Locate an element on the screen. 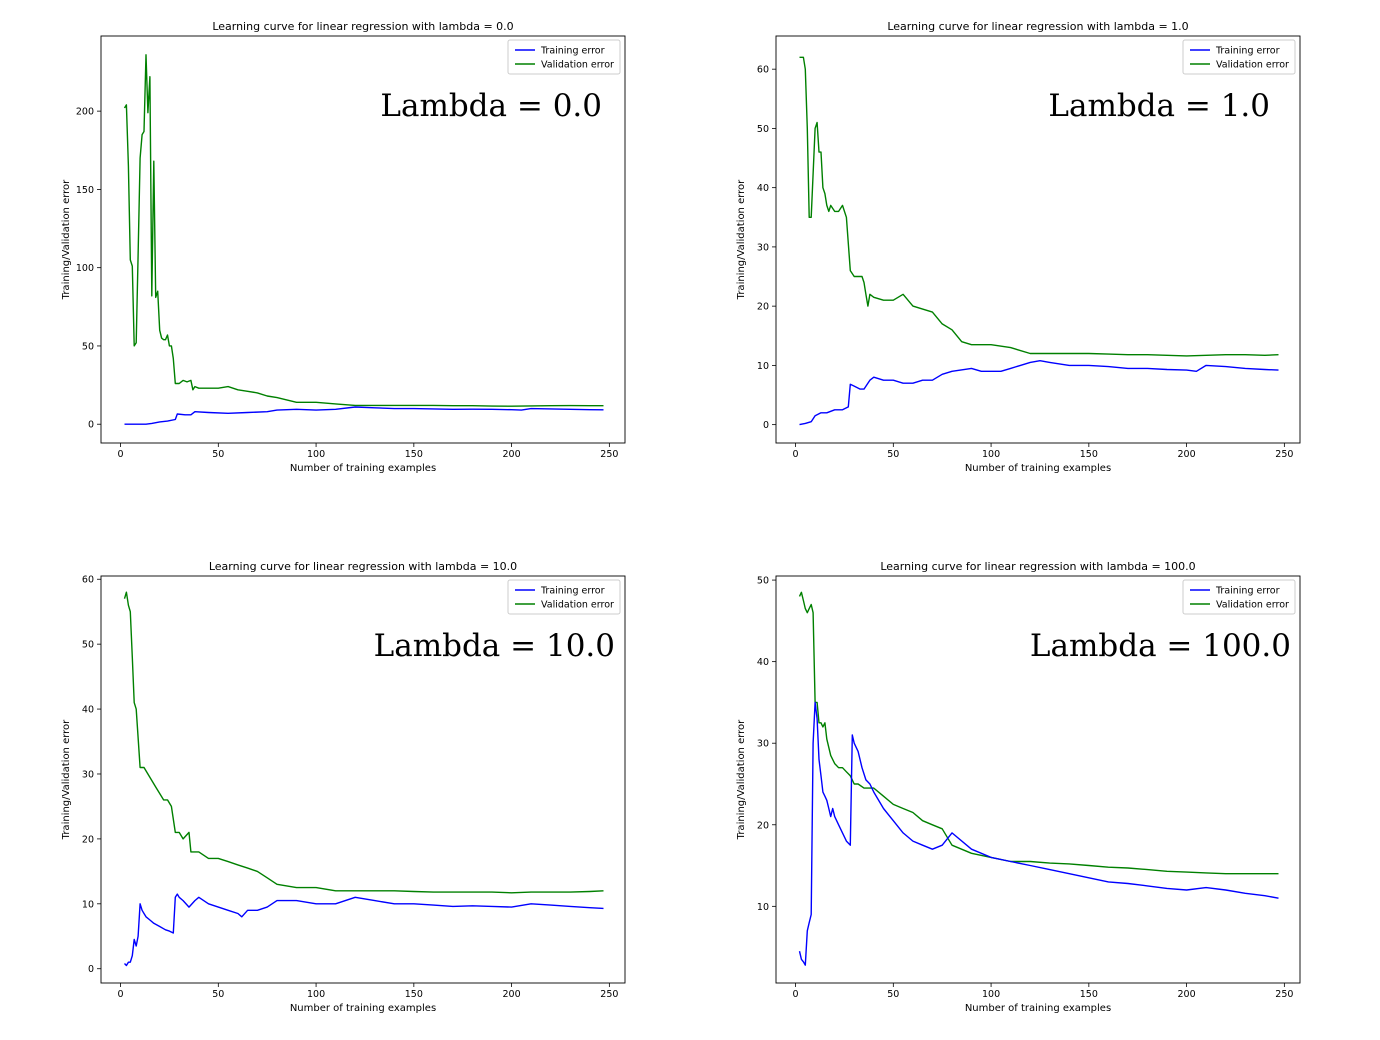  lambda-annotation: Lambda = 100.0 is located at coordinates (1160, 646).